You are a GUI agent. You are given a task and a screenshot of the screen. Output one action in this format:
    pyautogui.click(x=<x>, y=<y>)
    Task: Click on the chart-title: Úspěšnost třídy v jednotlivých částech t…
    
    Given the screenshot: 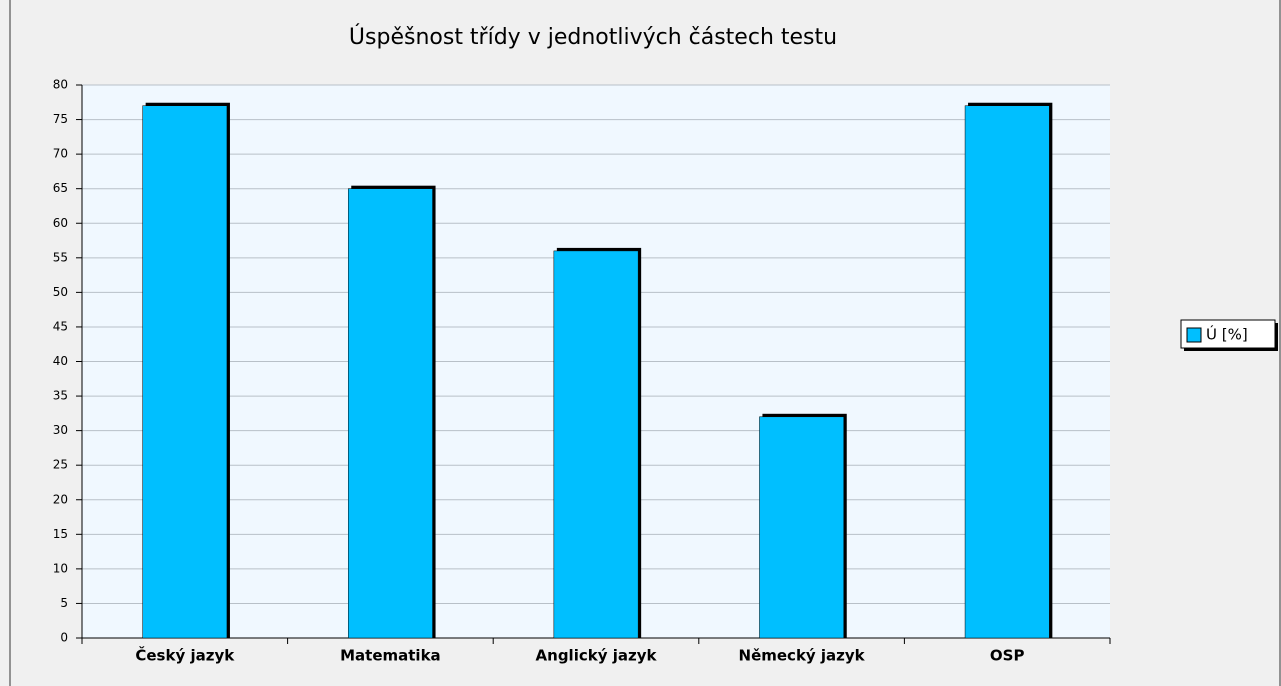 What is the action you would take?
    pyautogui.click(x=593, y=37)
    